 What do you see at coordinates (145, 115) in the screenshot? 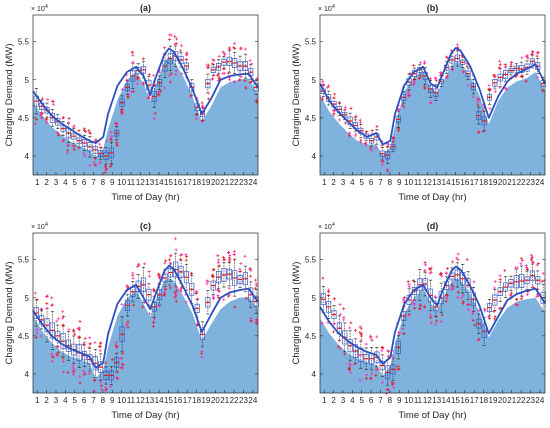
I see `area-series` at bounding box center [145, 115].